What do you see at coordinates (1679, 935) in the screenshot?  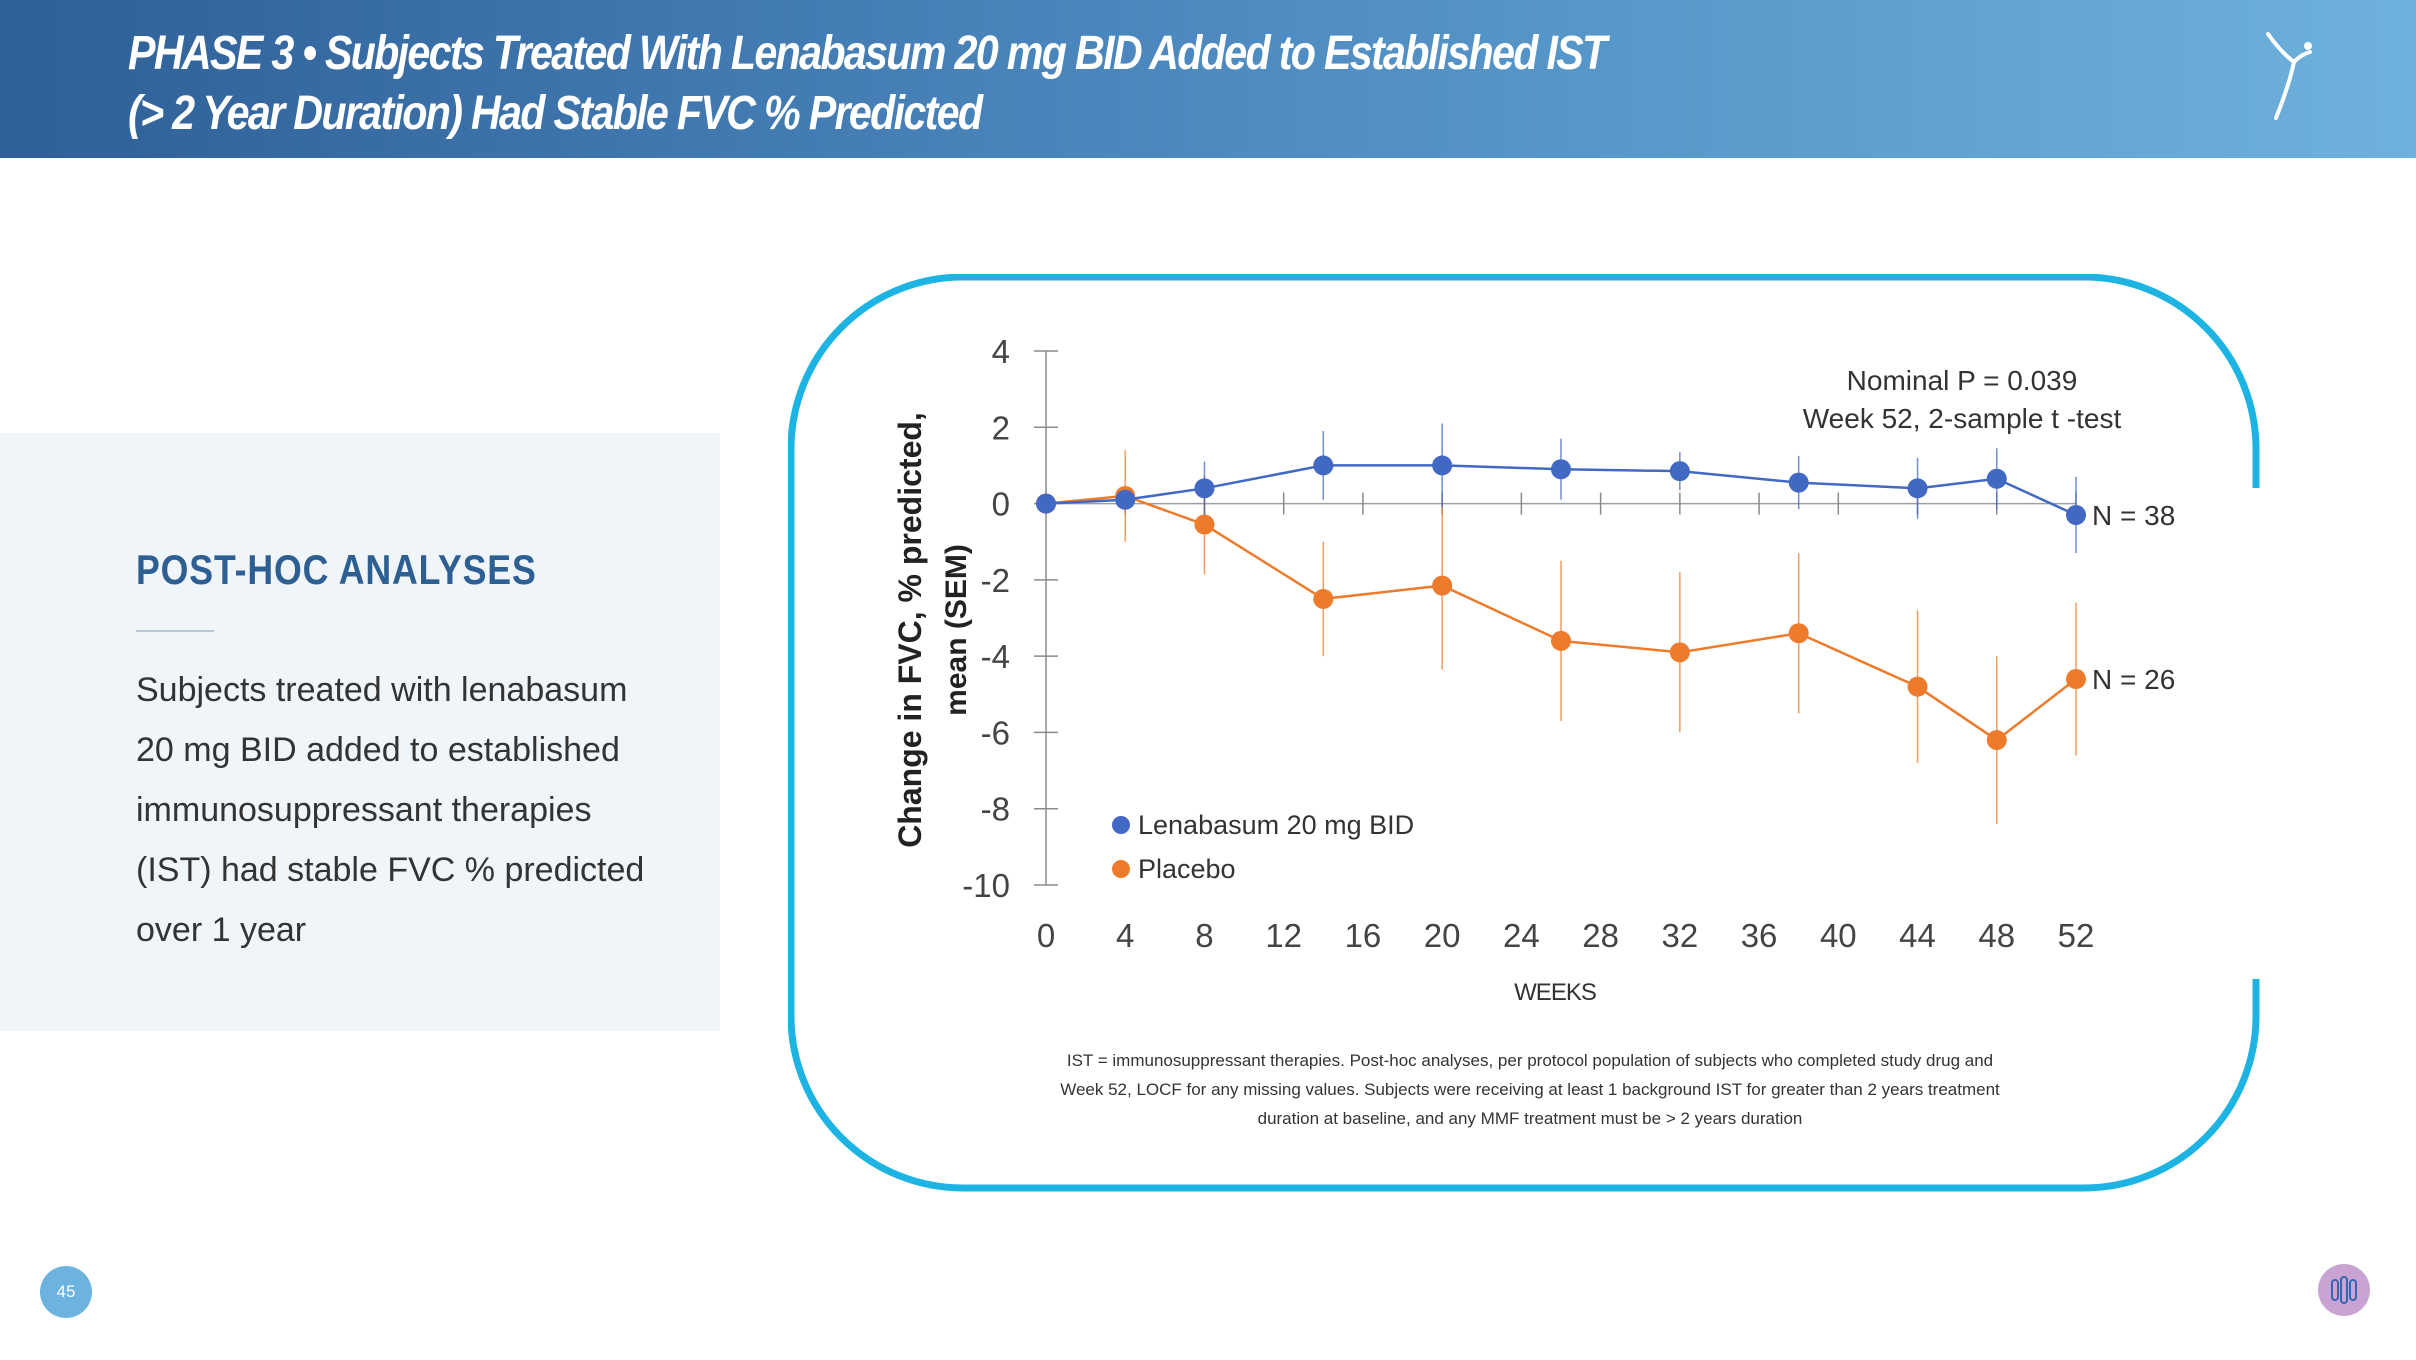 I see `x-tick-label: 32` at bounding box center [1679, 935].